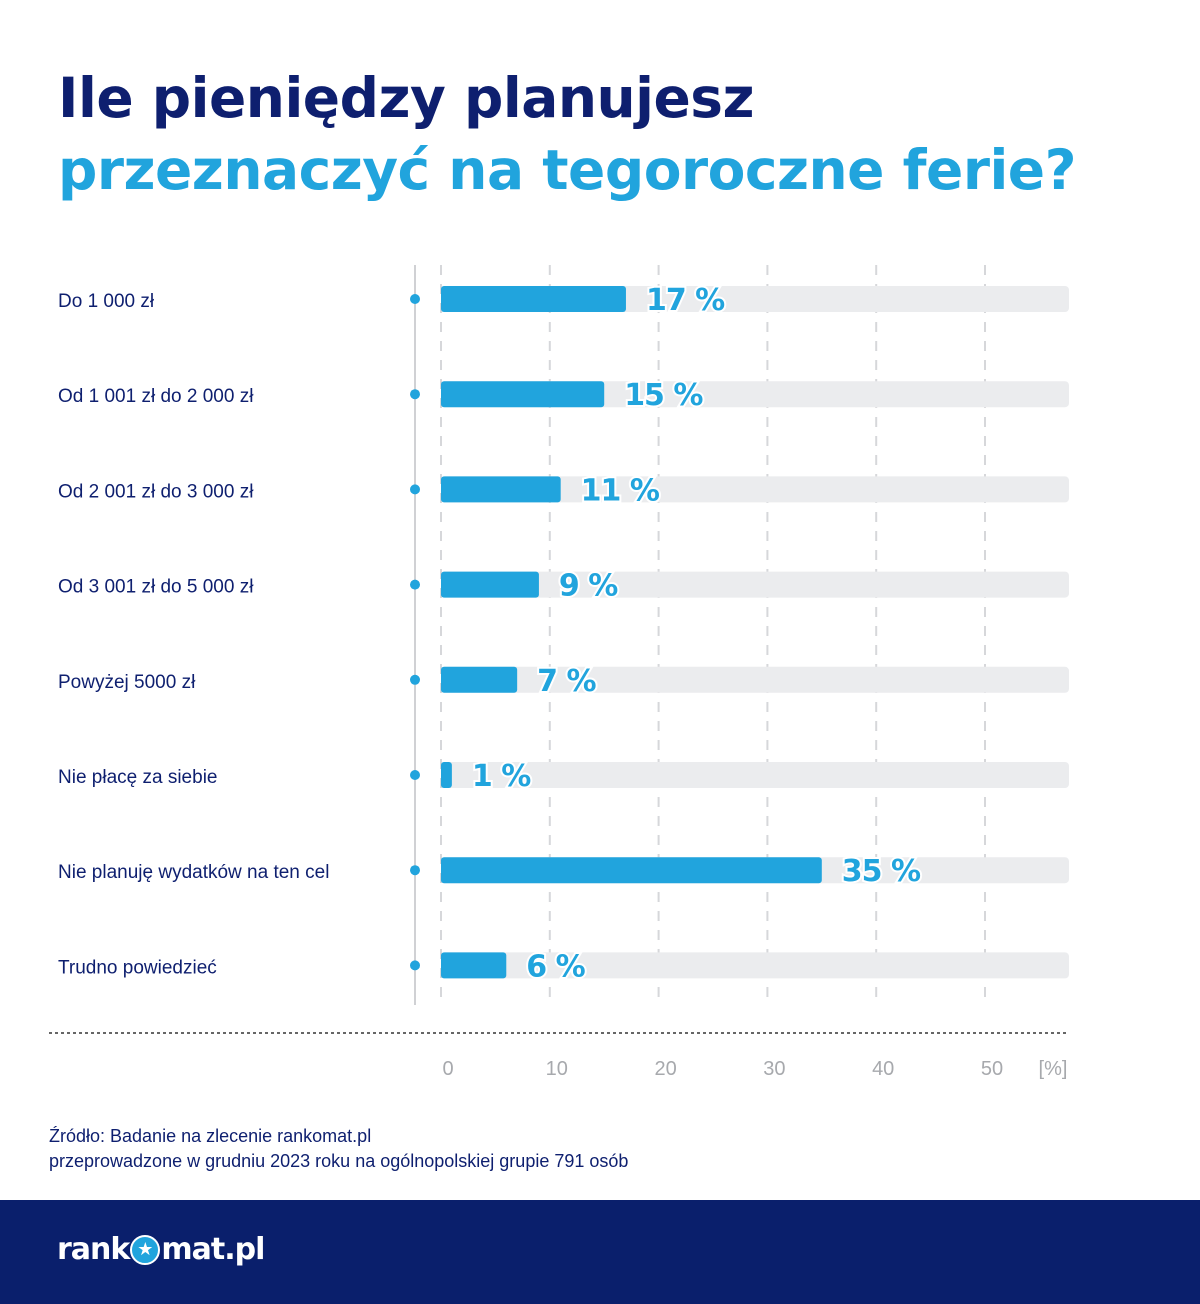 The width and height of the screenshot is (1200, 1304). What do you see at coordinates (685, 300) in the screenshot?
I see `bar-value-label: 17 %` at bounding box center [685, 300].